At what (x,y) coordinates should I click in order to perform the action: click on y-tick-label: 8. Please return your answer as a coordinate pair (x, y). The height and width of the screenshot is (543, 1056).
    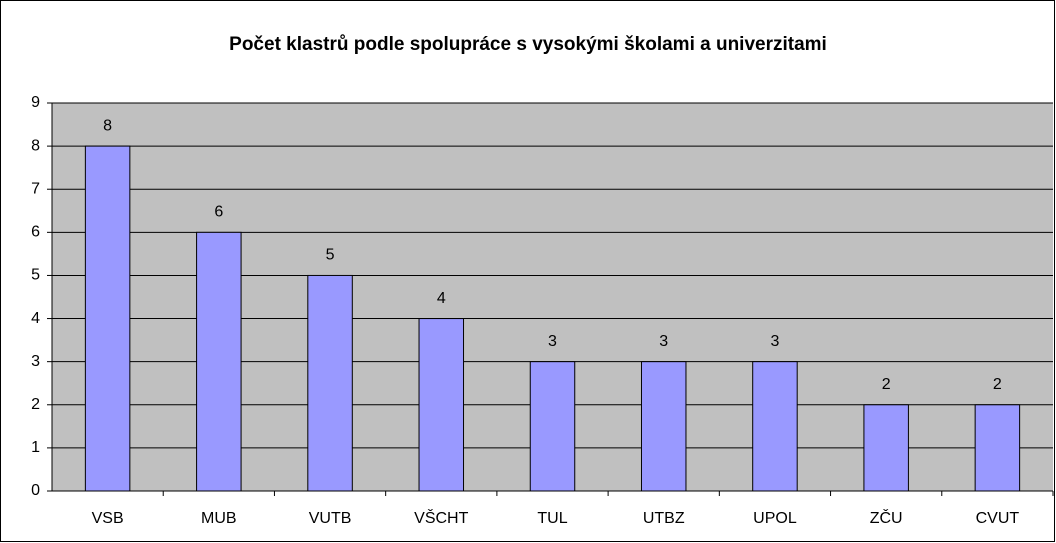
    Looking at the image, I should click on (35, 145).